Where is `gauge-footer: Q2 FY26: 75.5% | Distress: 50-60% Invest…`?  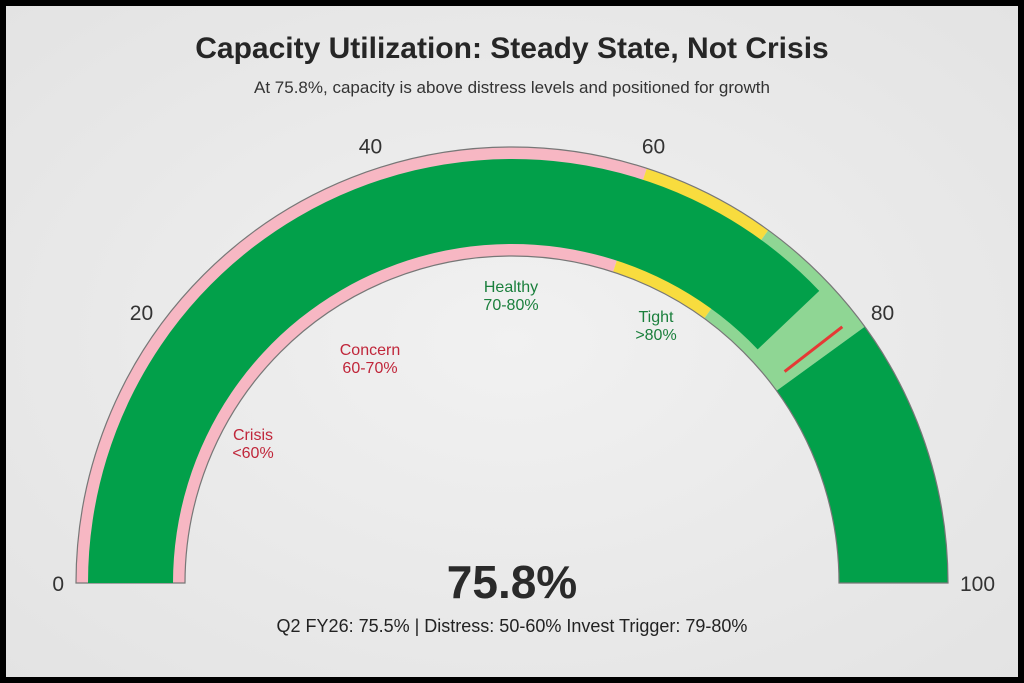
gauge-footer: Q2 FY26: 75.5% | Distress: 50-60% Invest… is located at coordinates (512, 626).